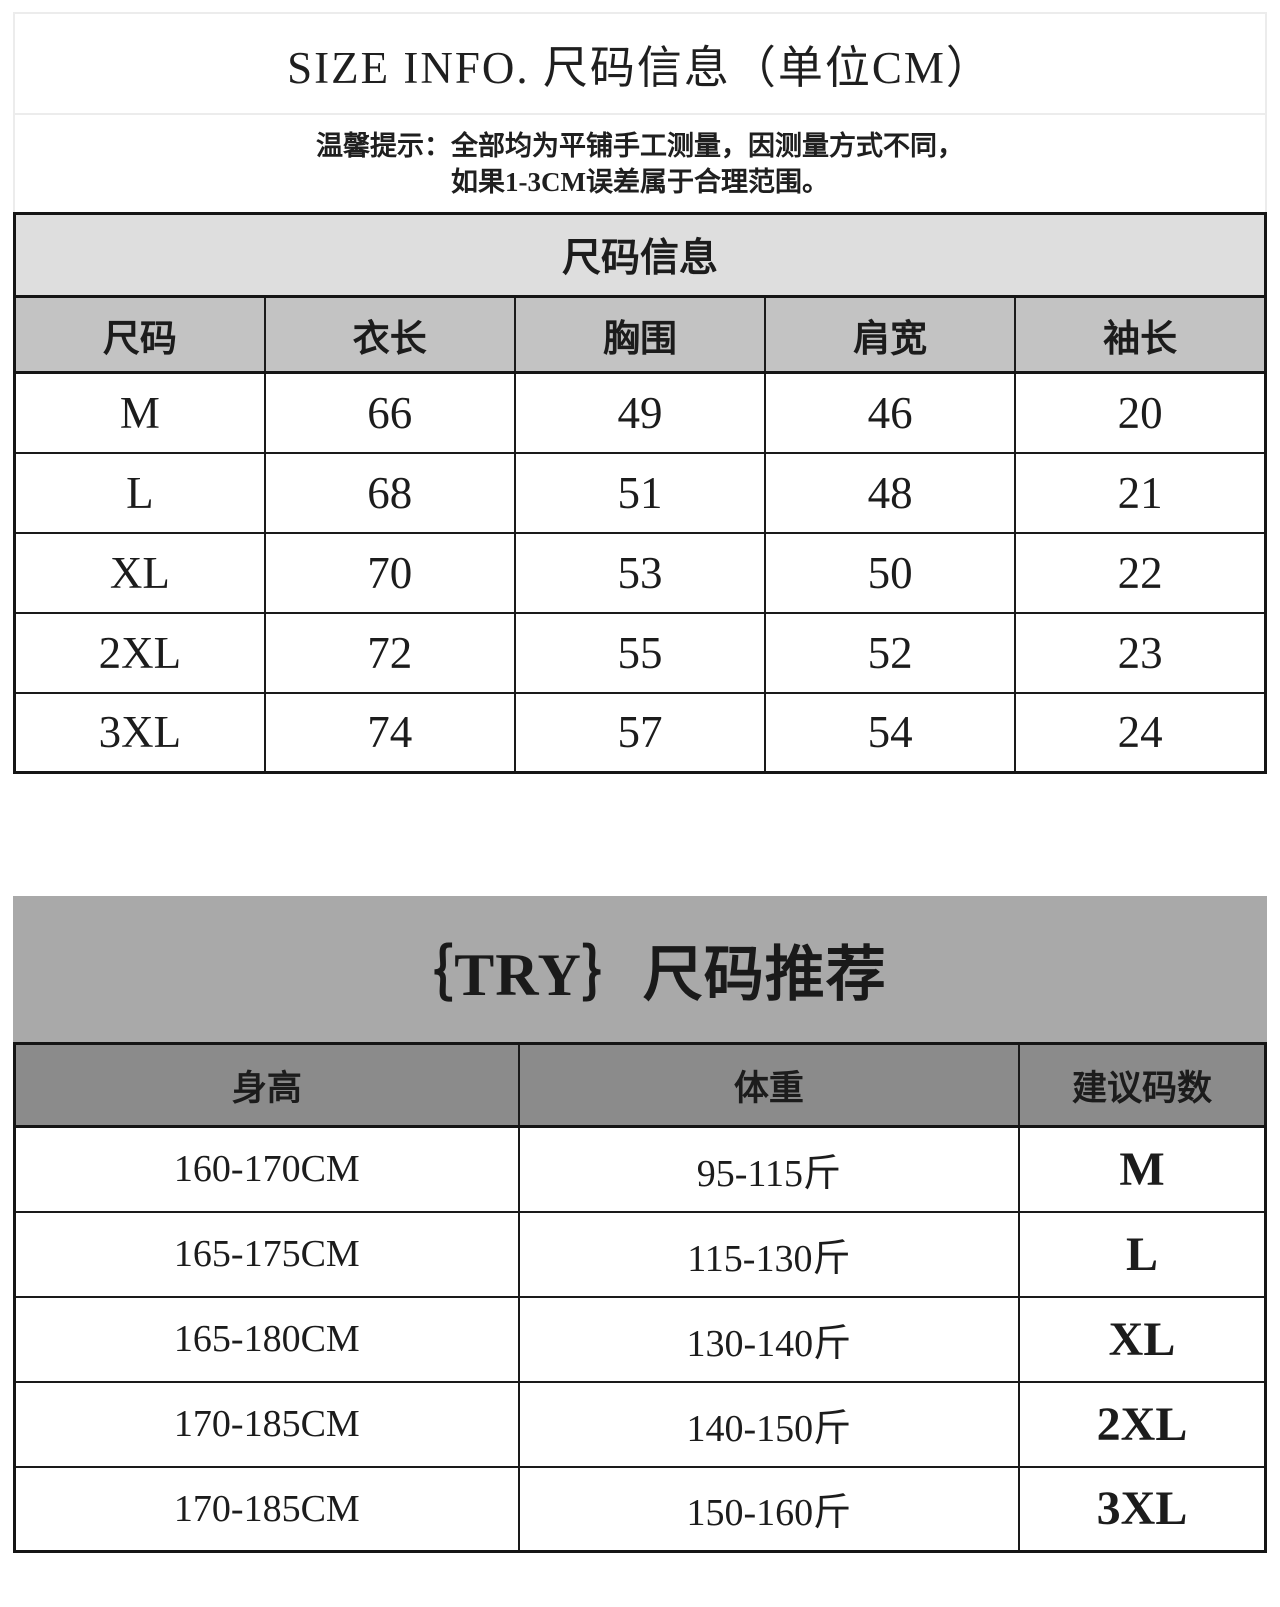  I want to click on sleeve-value-cell: 22, so click(1140, 572).